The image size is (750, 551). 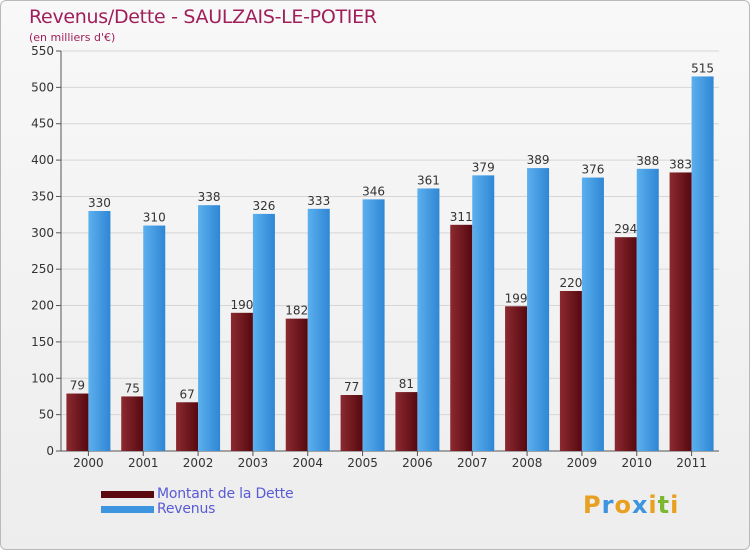 I want to click on y-tick-label: 350, so click(x=42, y=196).